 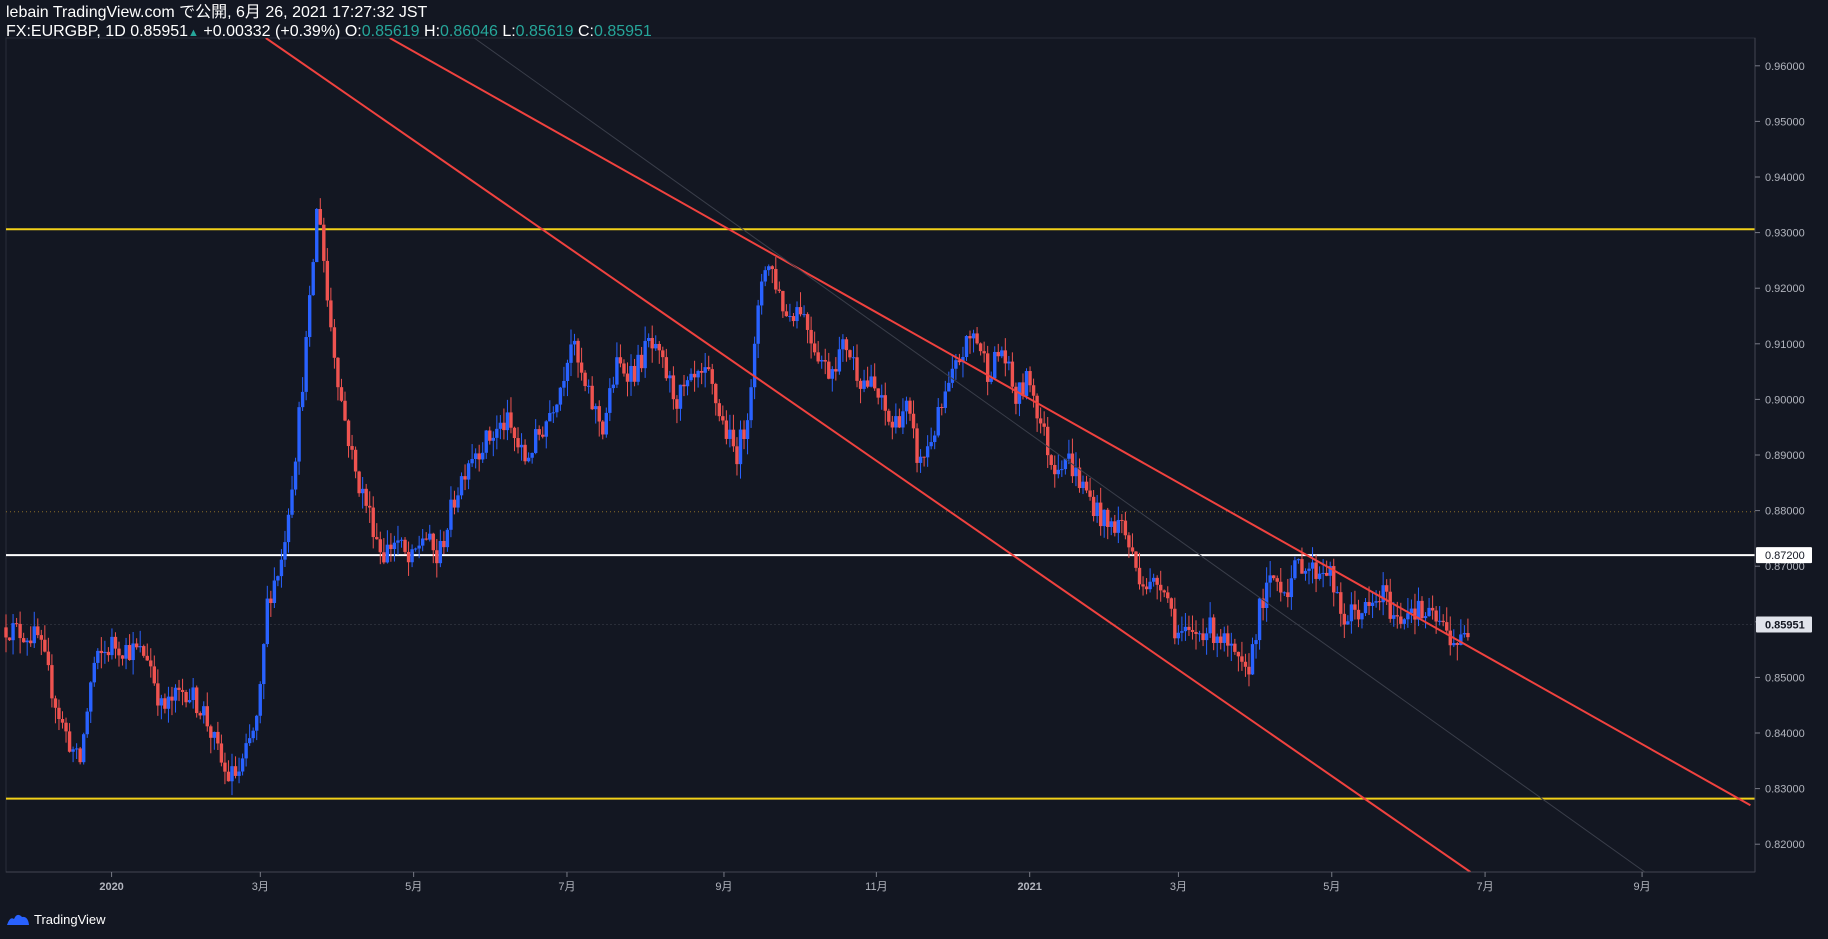 What do you see at coordinates (260, 887) in the screenshot?
I see `x-tick-label: 3月` at bounding box center [260, 887].